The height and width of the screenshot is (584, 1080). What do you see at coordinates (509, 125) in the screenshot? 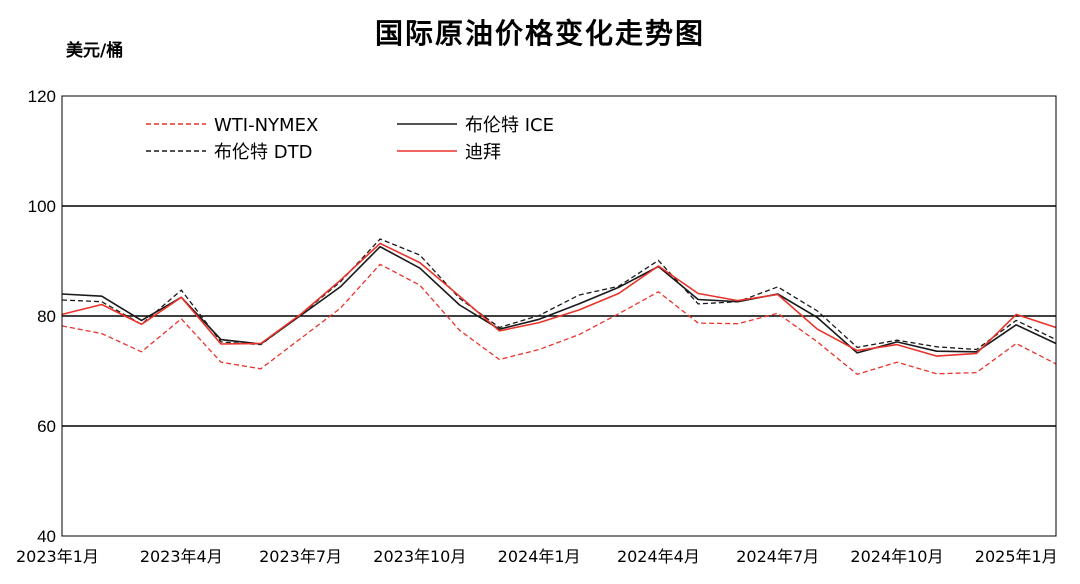
I see `legend-label: 布伦特 ICE` at bounding box center [509, 125].